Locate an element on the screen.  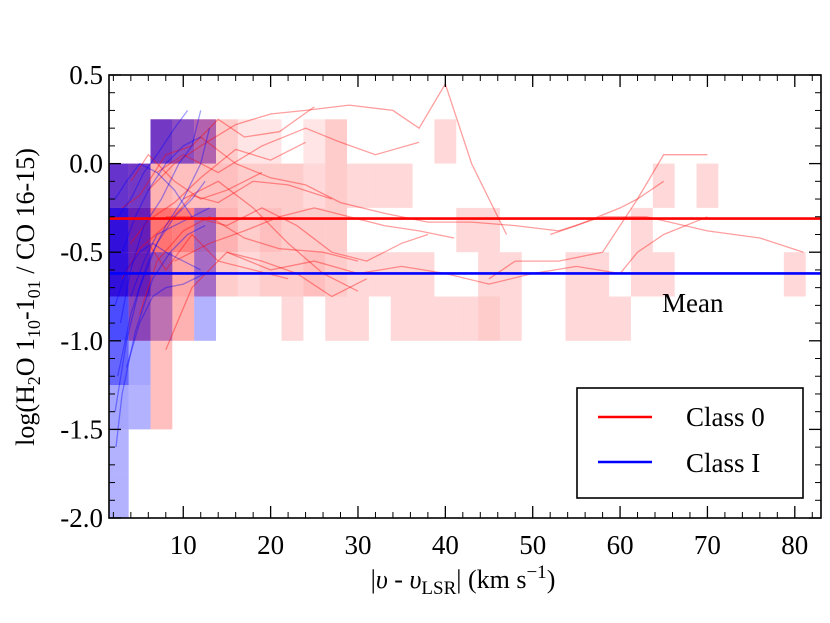
y-label-part-5: 01 is located at coordinates (34, 289).